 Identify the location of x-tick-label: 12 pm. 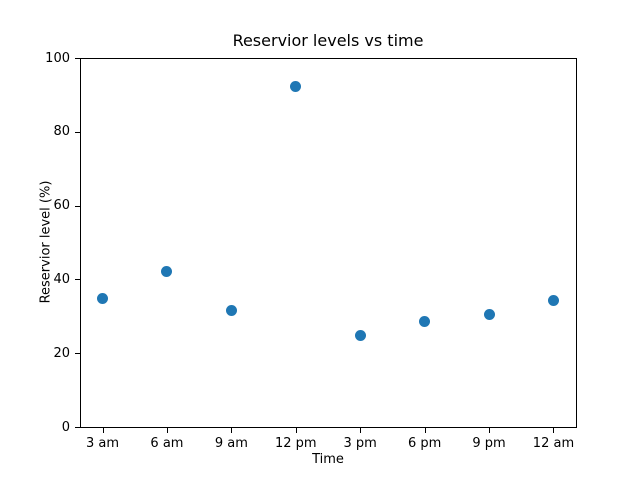
(295, 443).